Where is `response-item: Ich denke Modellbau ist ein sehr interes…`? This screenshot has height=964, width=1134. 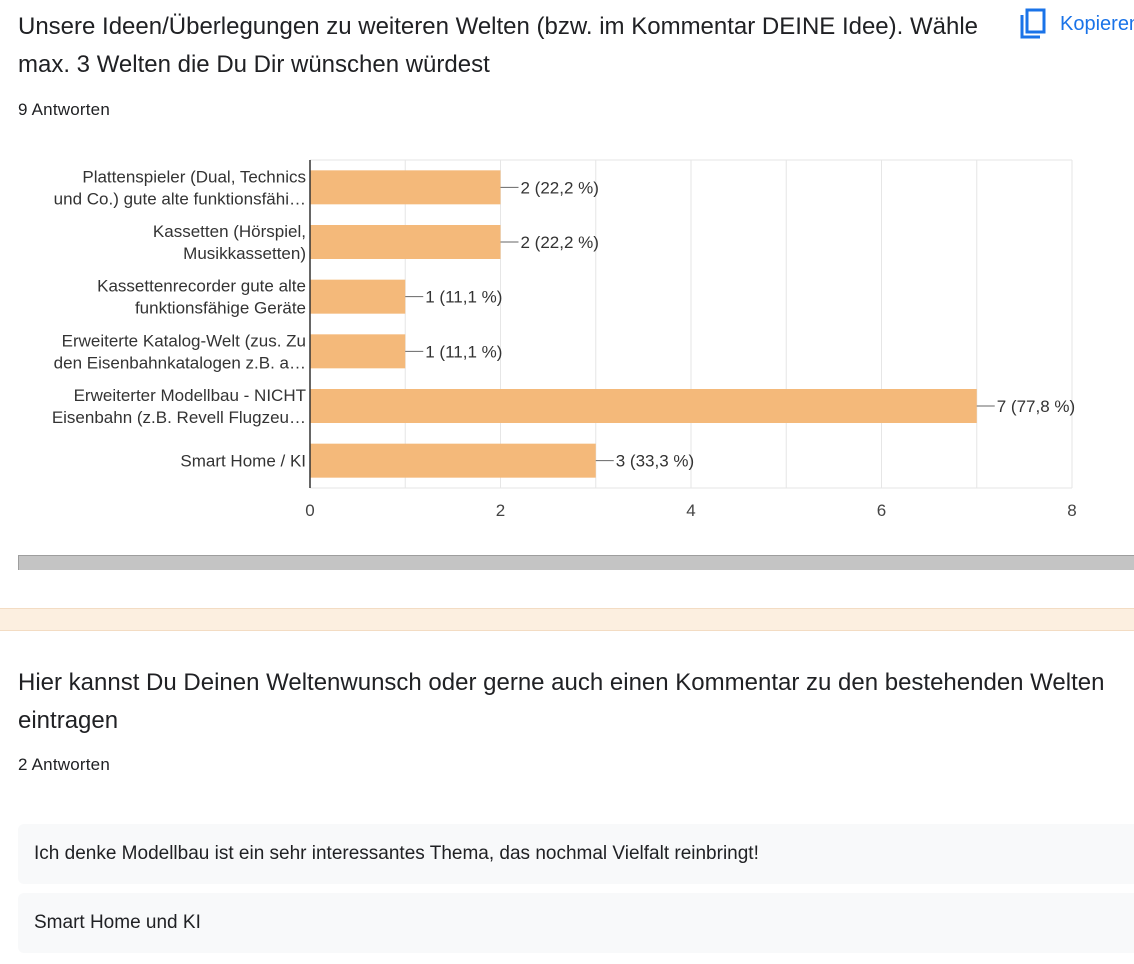
response-item: Ich denke Modellbau ist ein sehr interes… is located at coordinates (576, 854).